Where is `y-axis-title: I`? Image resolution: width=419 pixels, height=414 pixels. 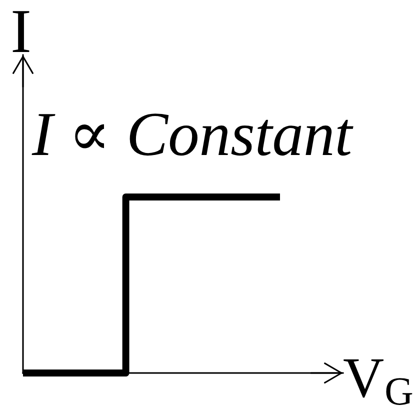 y-axis-title: I is located at coordinates (21, 31).